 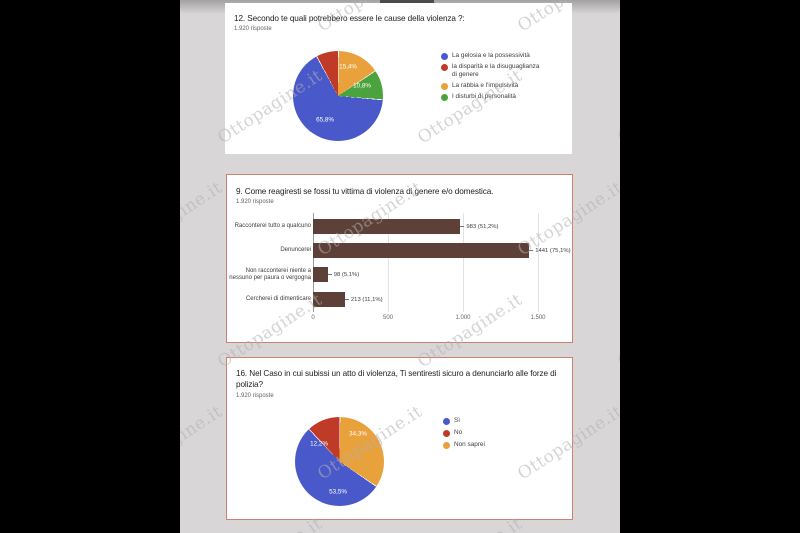 What do you see at coordinates (485, 85) in the screenshot?
I see `legend-label: La rabbia e l'impulsività` at bounding box center [485, 85].